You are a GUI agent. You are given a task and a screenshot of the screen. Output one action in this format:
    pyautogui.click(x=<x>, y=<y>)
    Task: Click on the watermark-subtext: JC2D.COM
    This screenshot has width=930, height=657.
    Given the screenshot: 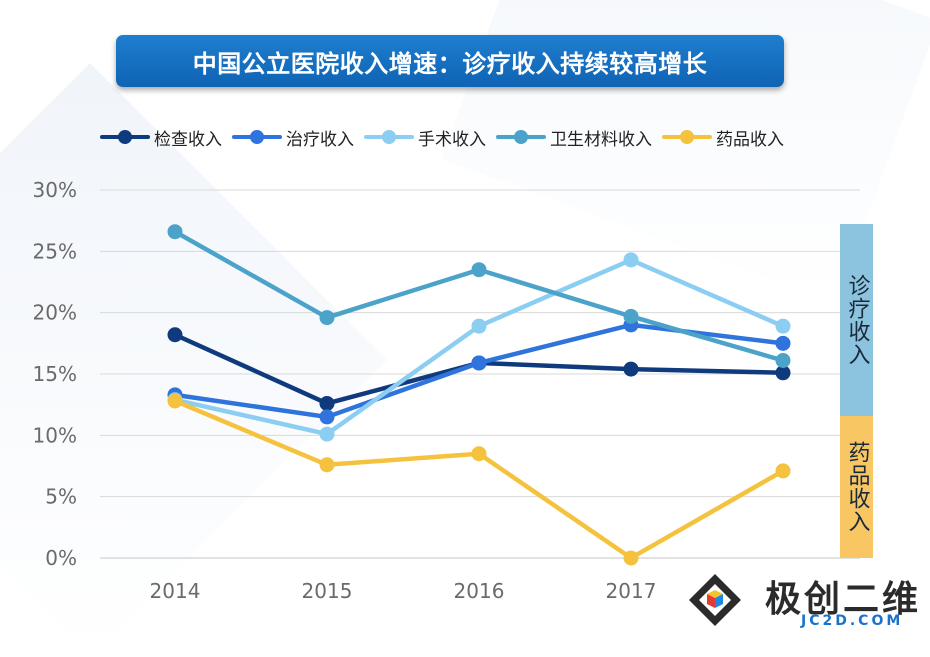 What is the action you would take?
    pyautogui.click(x=852, y=621)
    